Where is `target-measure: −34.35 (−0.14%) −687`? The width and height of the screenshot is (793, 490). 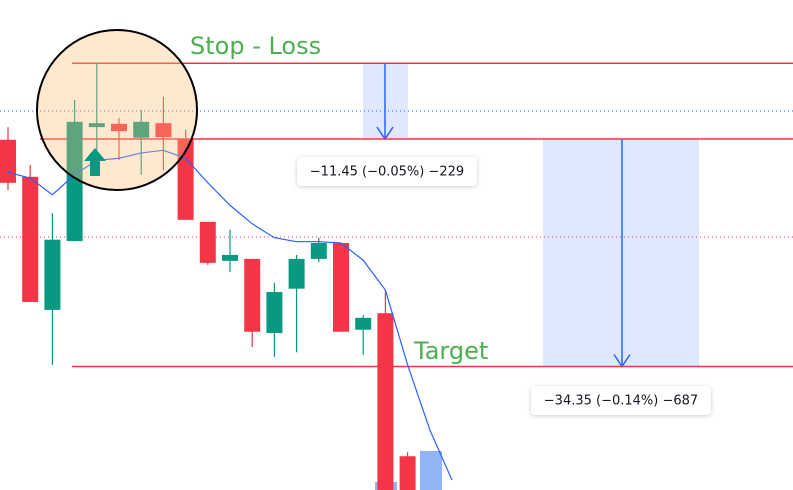 target-measure: −34.35 (−0.14%) −687 is located at coordinates (621, 401).